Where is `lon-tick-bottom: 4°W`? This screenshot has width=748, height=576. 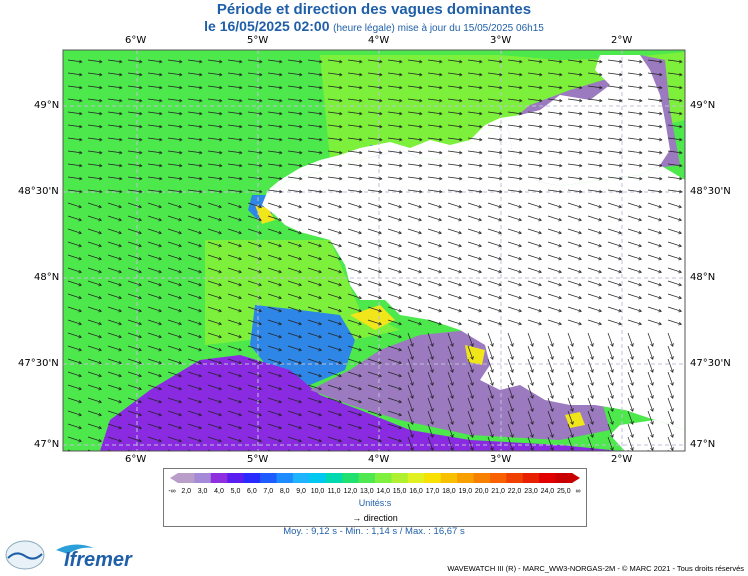
lon-tick-bottom: 4°W is located at coordinates (379, 459).